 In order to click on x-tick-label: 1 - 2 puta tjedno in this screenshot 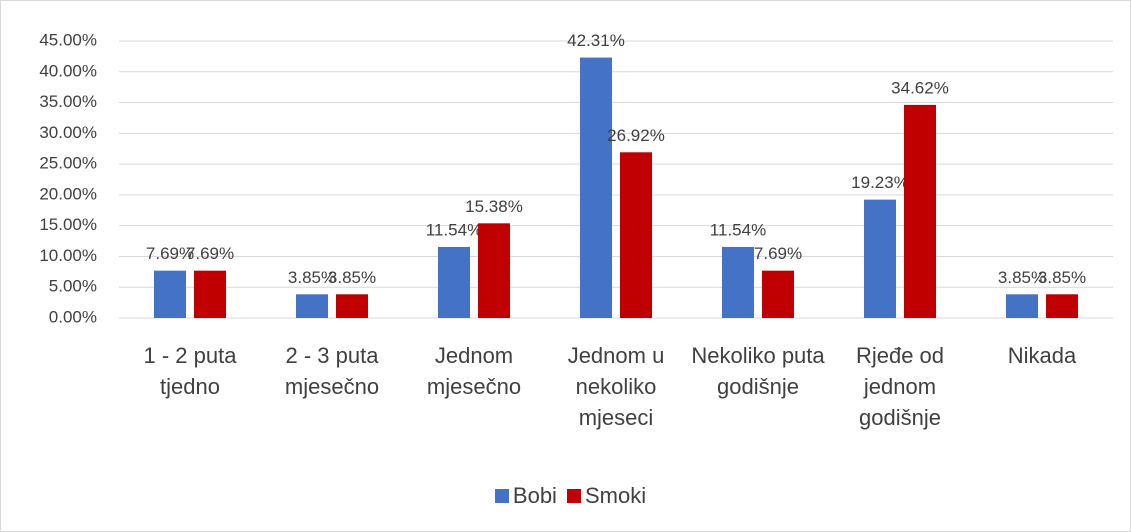, I will do `click(190, 371)`.